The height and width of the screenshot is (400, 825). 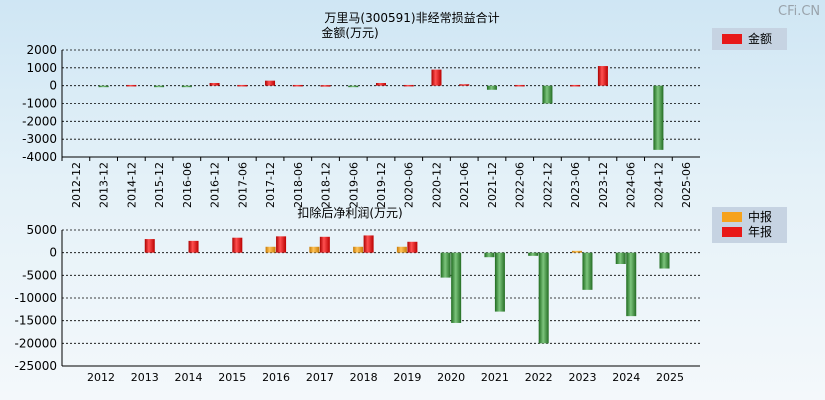 What do you see at coordinates (489, 255) in the screenshot?
I see `chart2-bar-interim-2021` at bounding box center [489, 255].